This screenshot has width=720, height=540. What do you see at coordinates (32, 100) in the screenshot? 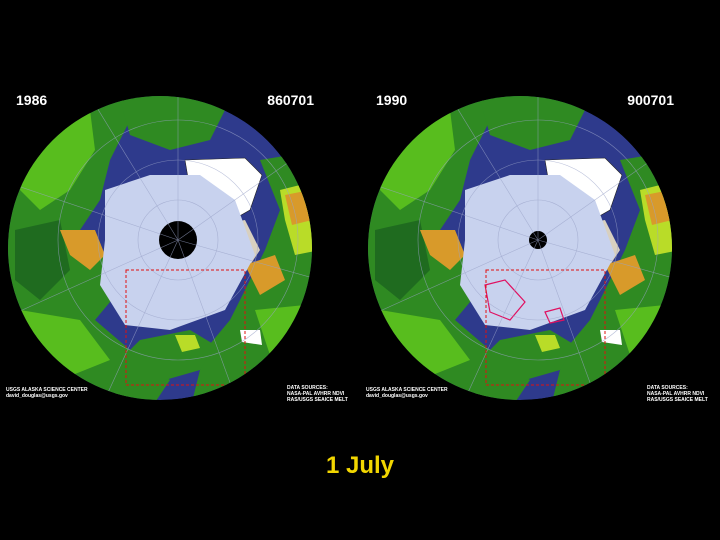
I see `year-label: 1986` at bounding box center [32, 100].